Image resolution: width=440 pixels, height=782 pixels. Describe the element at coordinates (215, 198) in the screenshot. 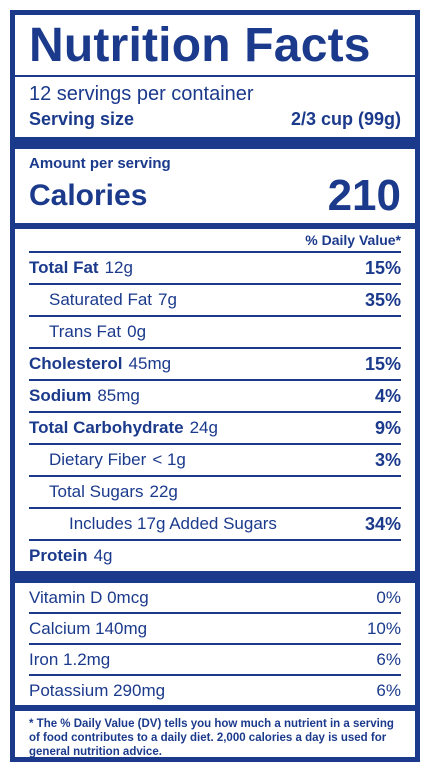

I see `calories-row: Calories 210` at that location.